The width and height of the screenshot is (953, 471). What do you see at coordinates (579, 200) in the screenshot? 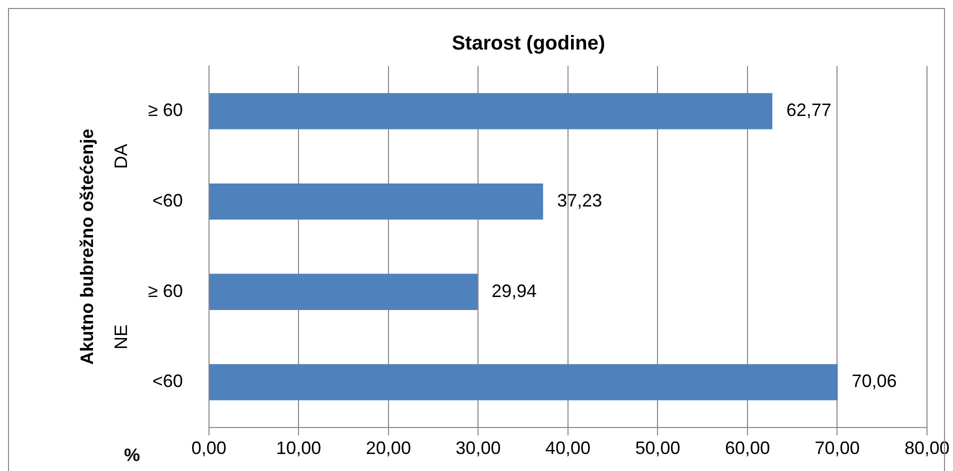
I see `data-label: 37,23` at bounding box center [579, 200].